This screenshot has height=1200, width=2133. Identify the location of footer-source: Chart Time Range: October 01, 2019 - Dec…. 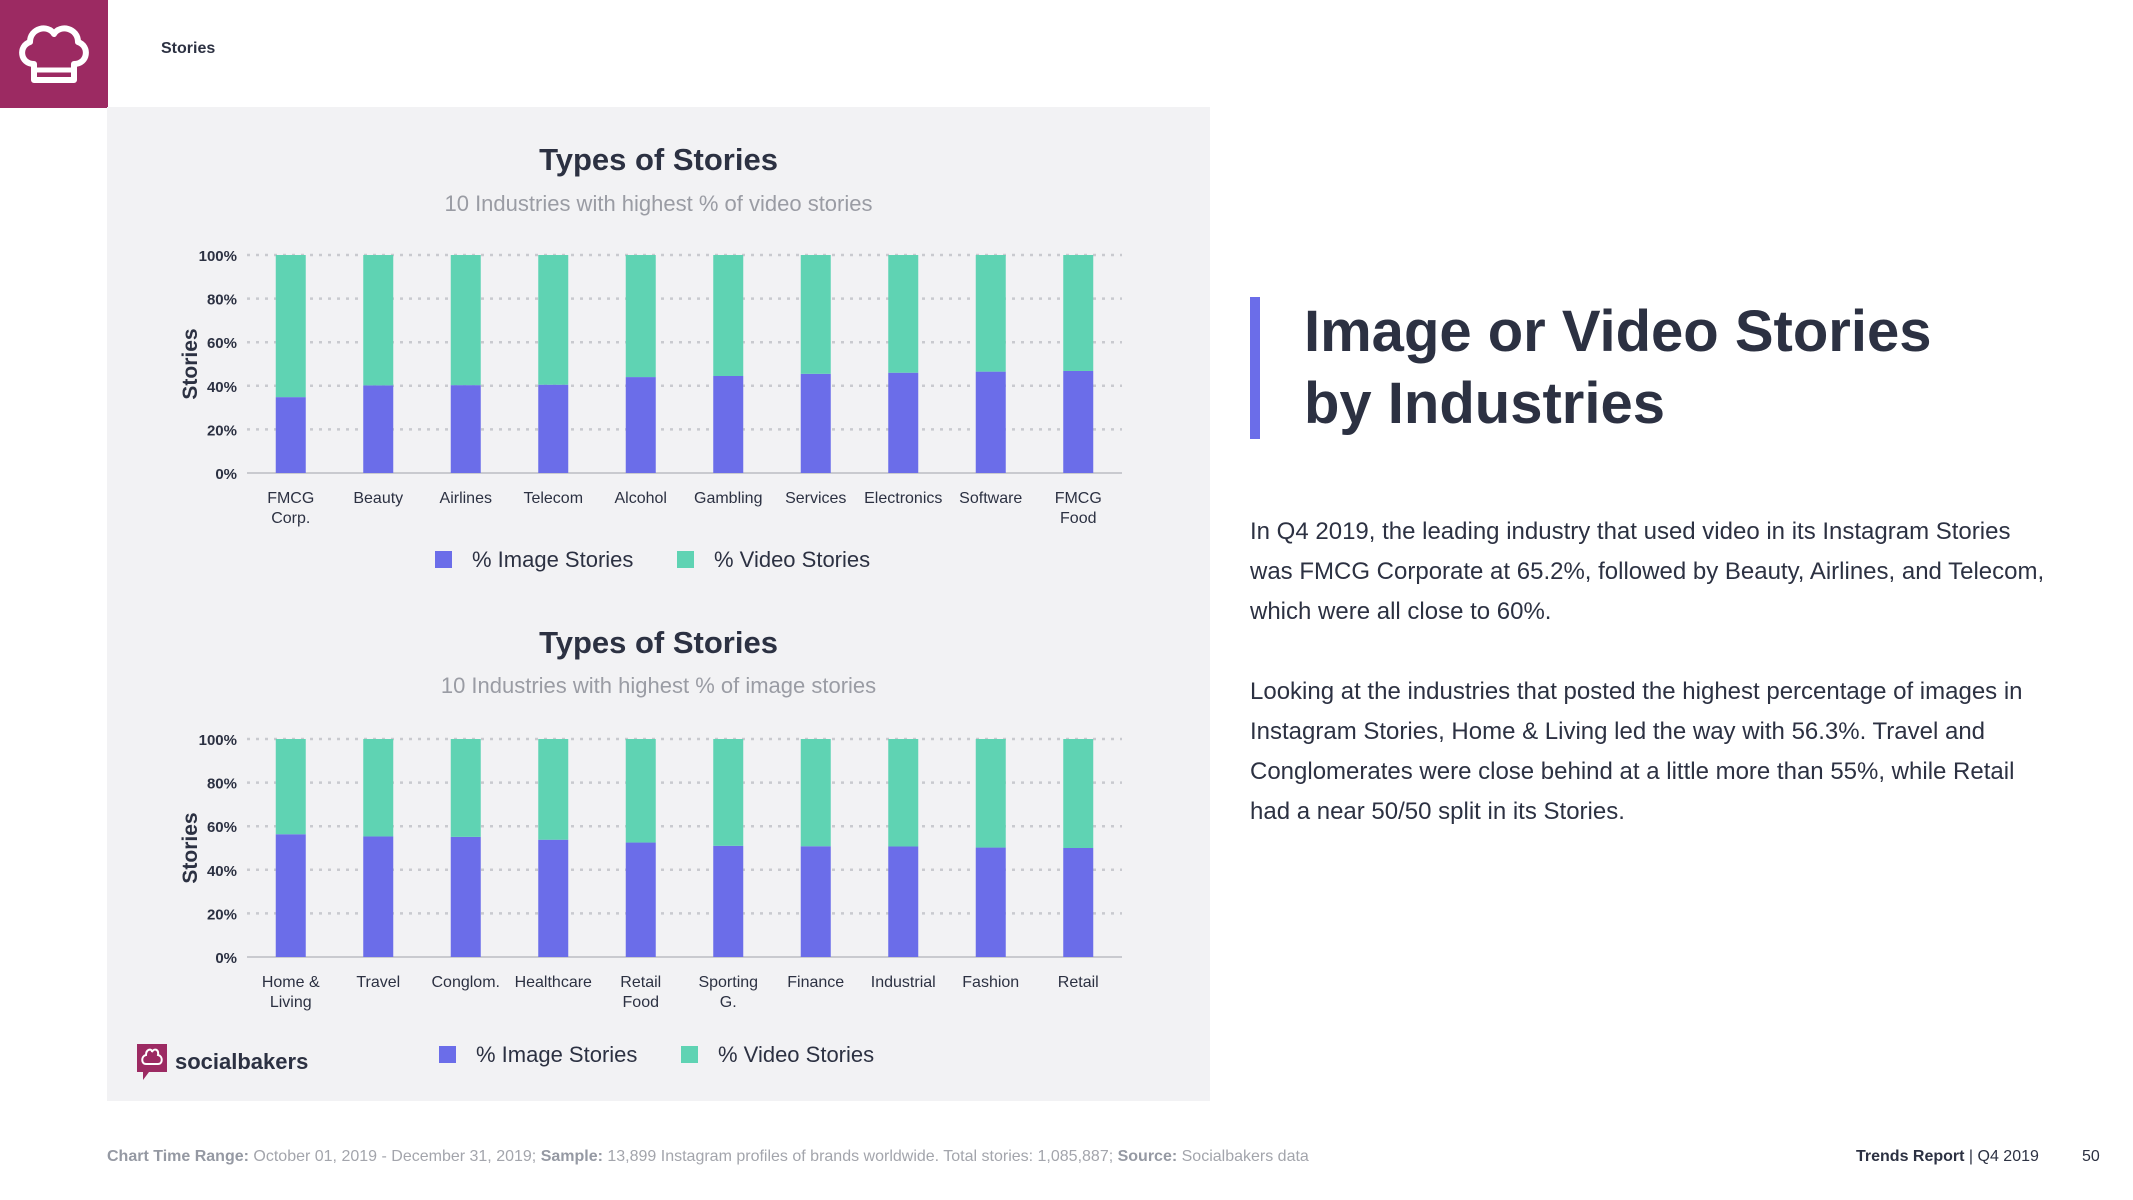
(708, 1157).